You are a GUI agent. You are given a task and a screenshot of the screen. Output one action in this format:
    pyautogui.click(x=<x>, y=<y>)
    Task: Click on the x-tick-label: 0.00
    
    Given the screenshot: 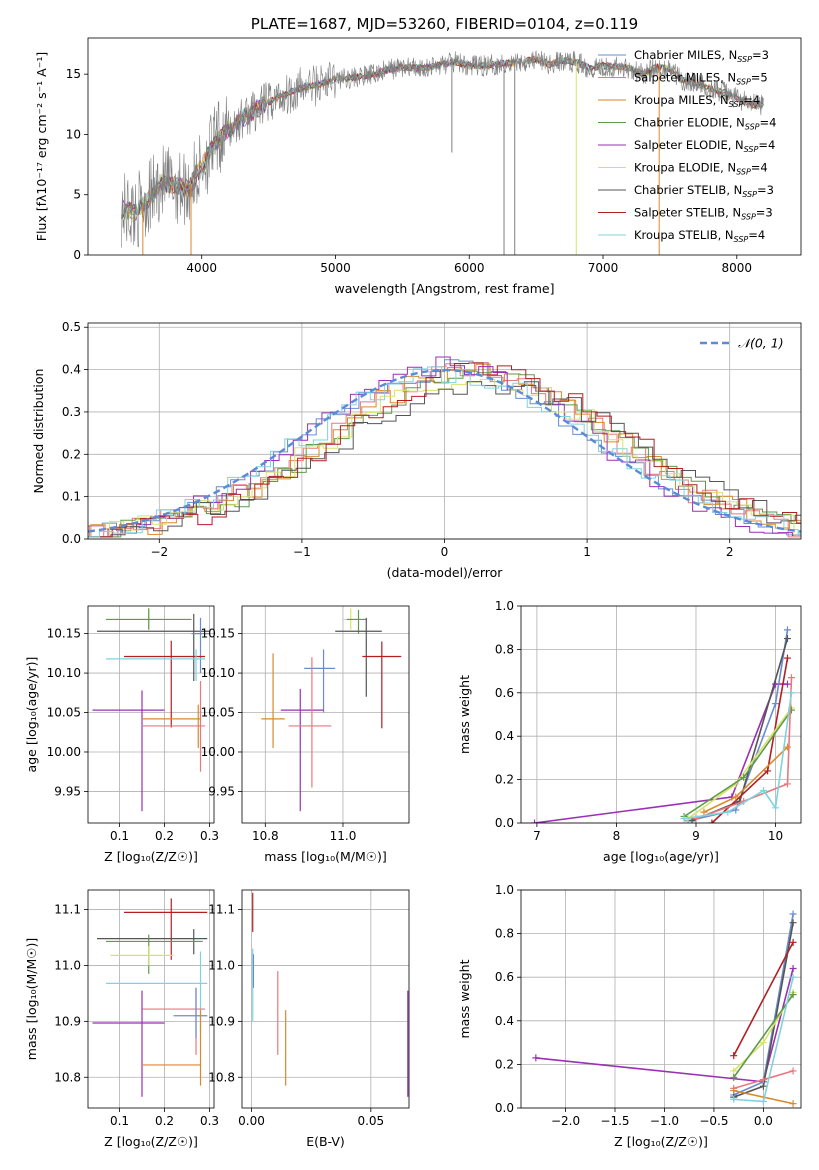 What is the action you would take?
    pyautogui.click(x=251, y=1121)
    